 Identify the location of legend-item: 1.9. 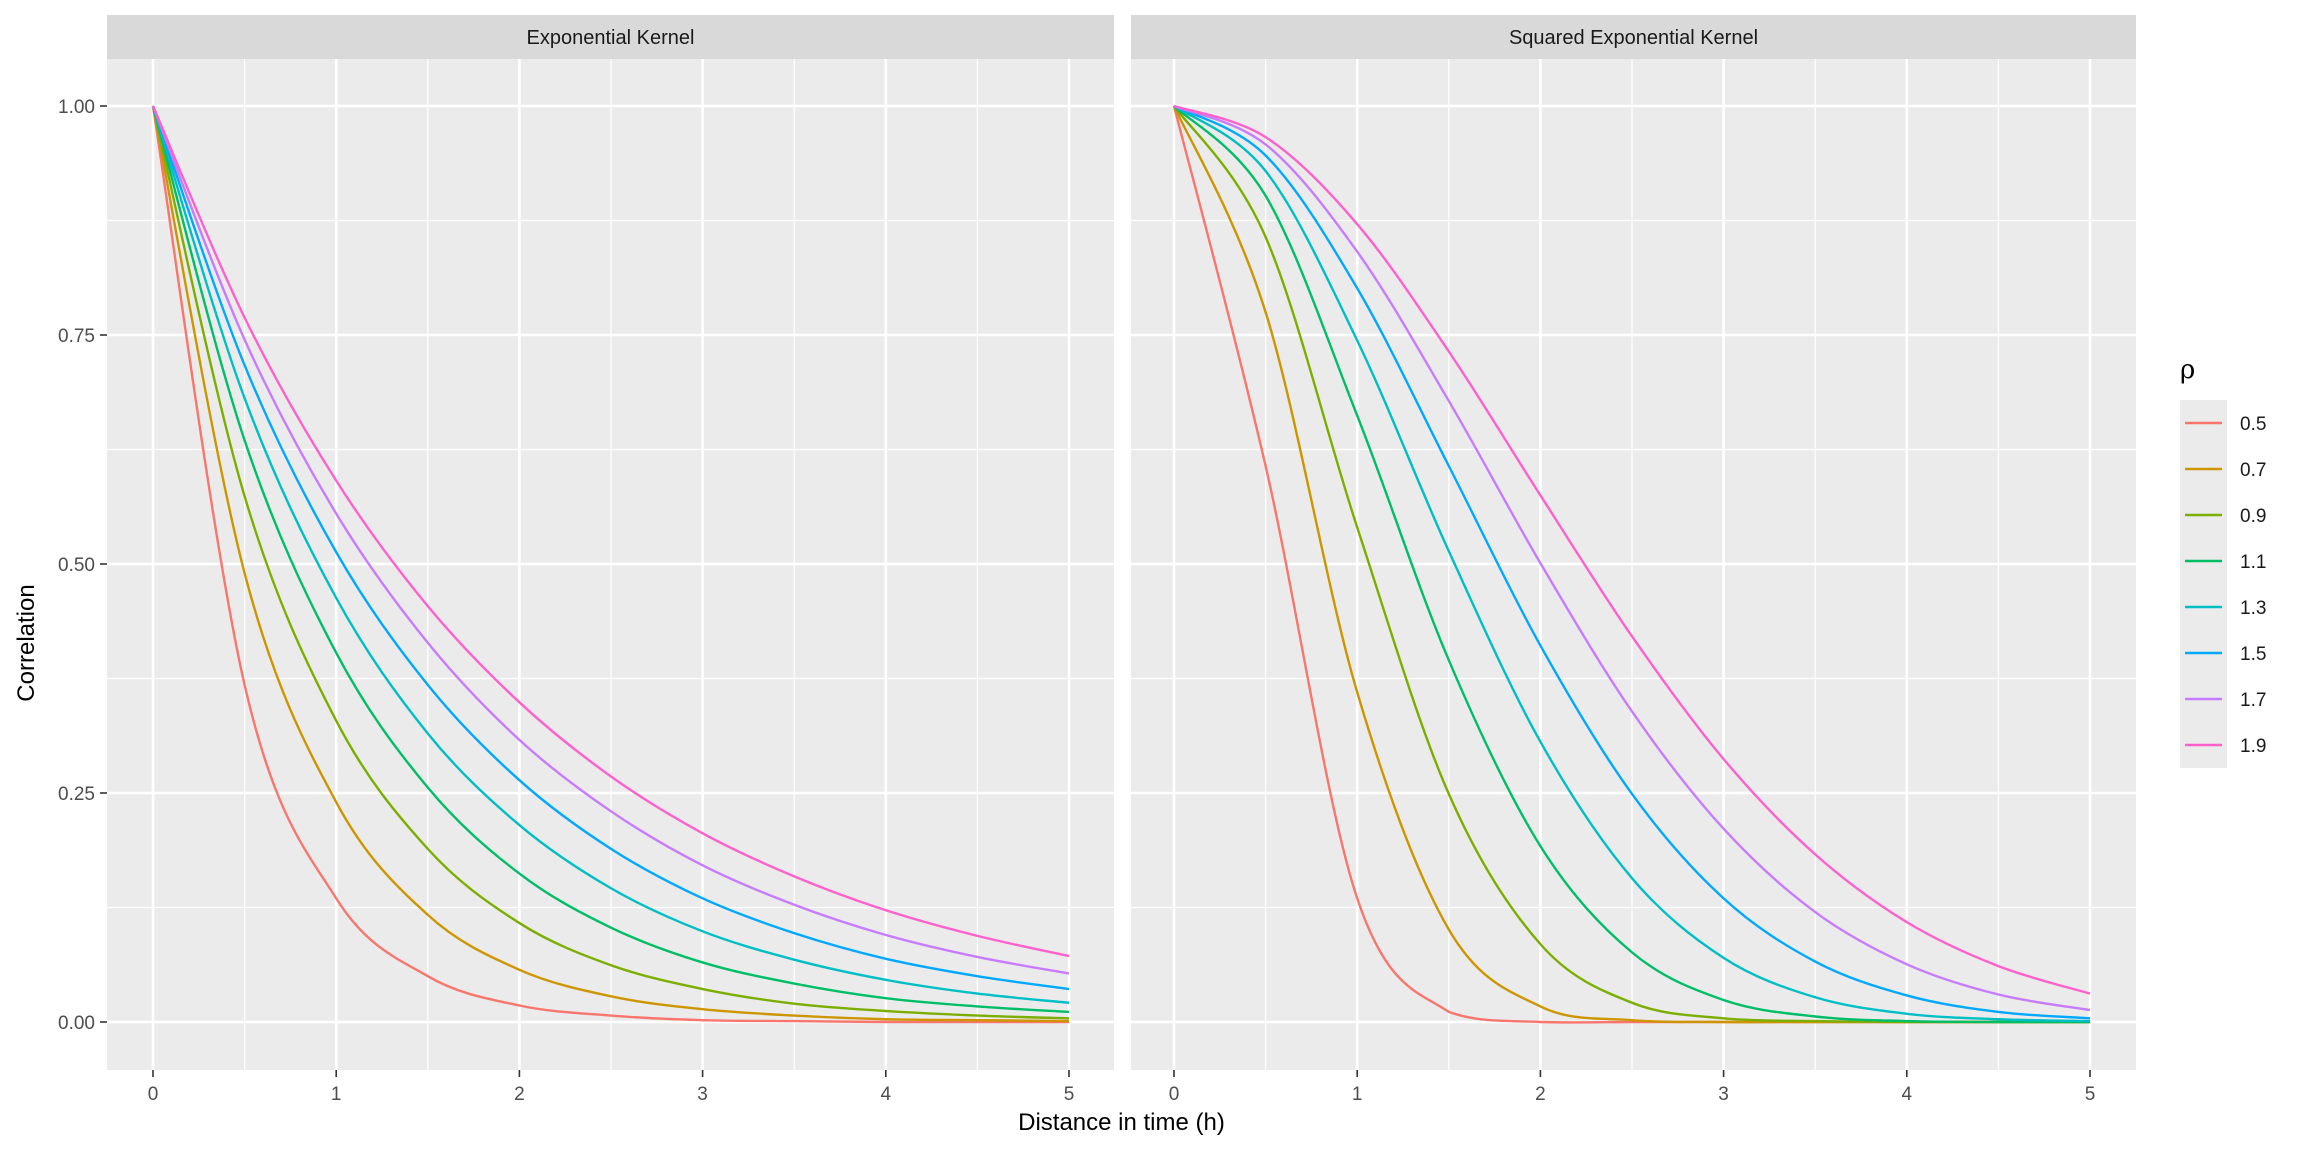
(2223, 745).